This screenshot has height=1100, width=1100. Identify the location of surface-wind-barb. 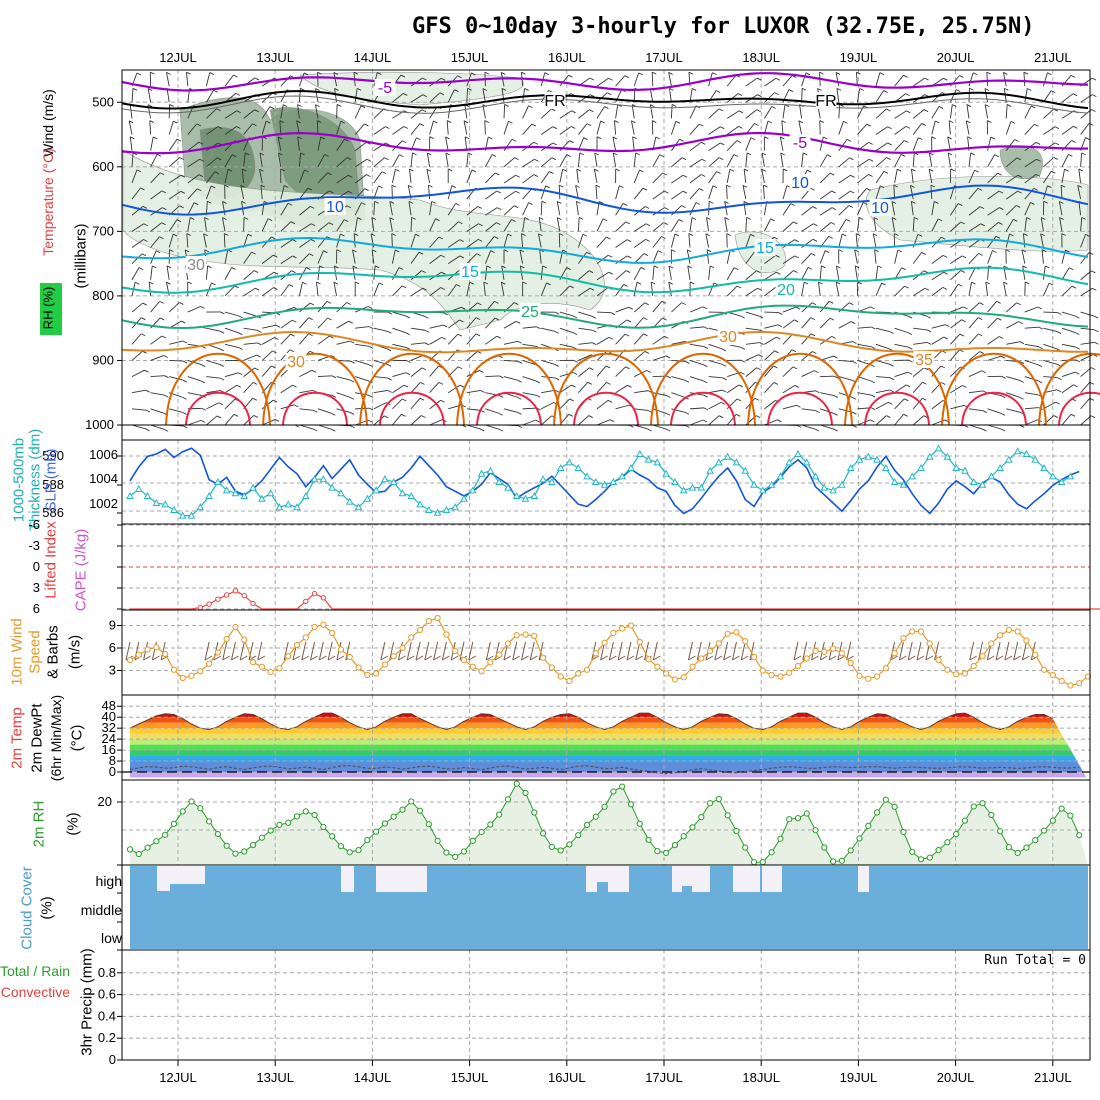
(286, 651).